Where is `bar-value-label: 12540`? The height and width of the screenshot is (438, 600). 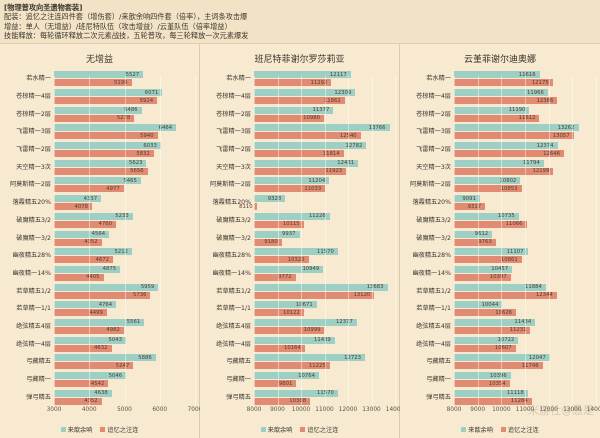 bar-value-label: 12540 is located at coordinates (348, 135).